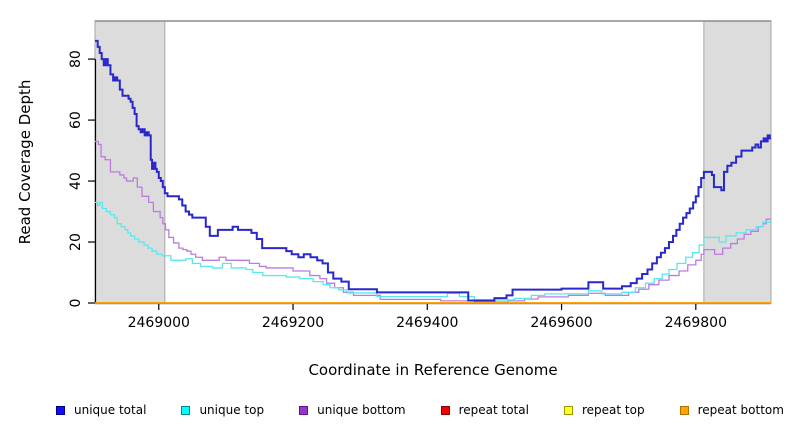 This screenshot has width=792, height=432. What do you see at coordinates (561, 323) in the screenshot?
I see `x-tick-label: 2469600` at bounding box center [561, 323].